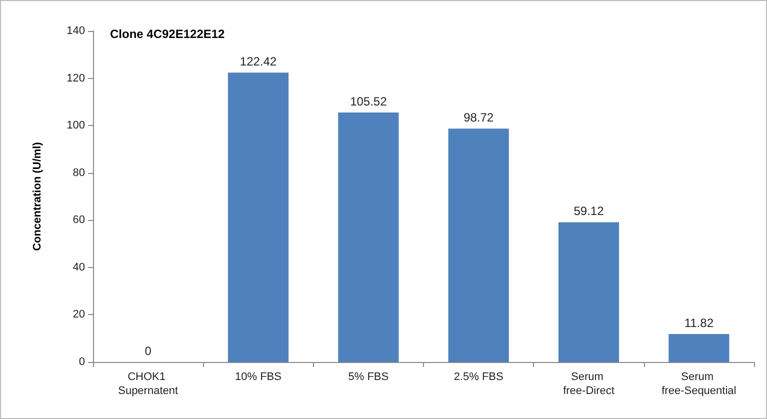  I want to click on y-axis-title: Concentration (U/ml), so click(38, 196).